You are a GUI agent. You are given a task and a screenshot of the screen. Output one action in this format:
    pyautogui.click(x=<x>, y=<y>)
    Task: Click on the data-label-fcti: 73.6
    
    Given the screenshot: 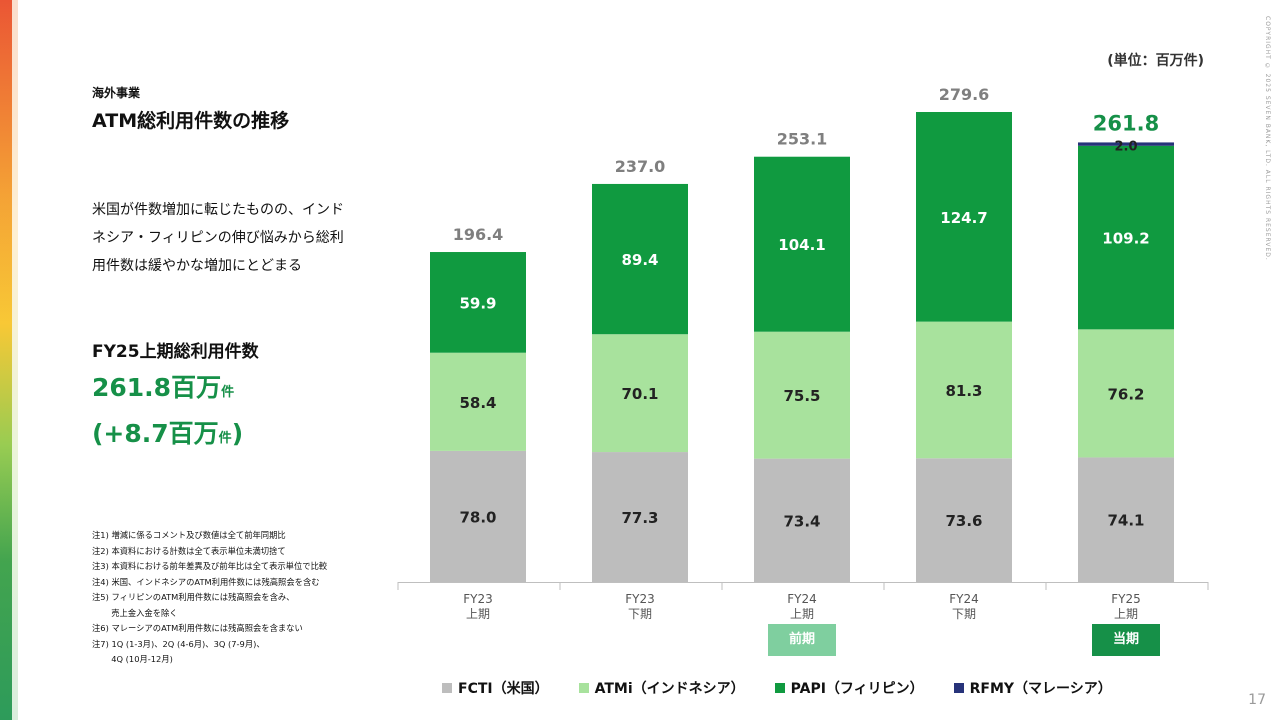 What is the action you would take?
    pyautogui.click(x=963, y=521)
    